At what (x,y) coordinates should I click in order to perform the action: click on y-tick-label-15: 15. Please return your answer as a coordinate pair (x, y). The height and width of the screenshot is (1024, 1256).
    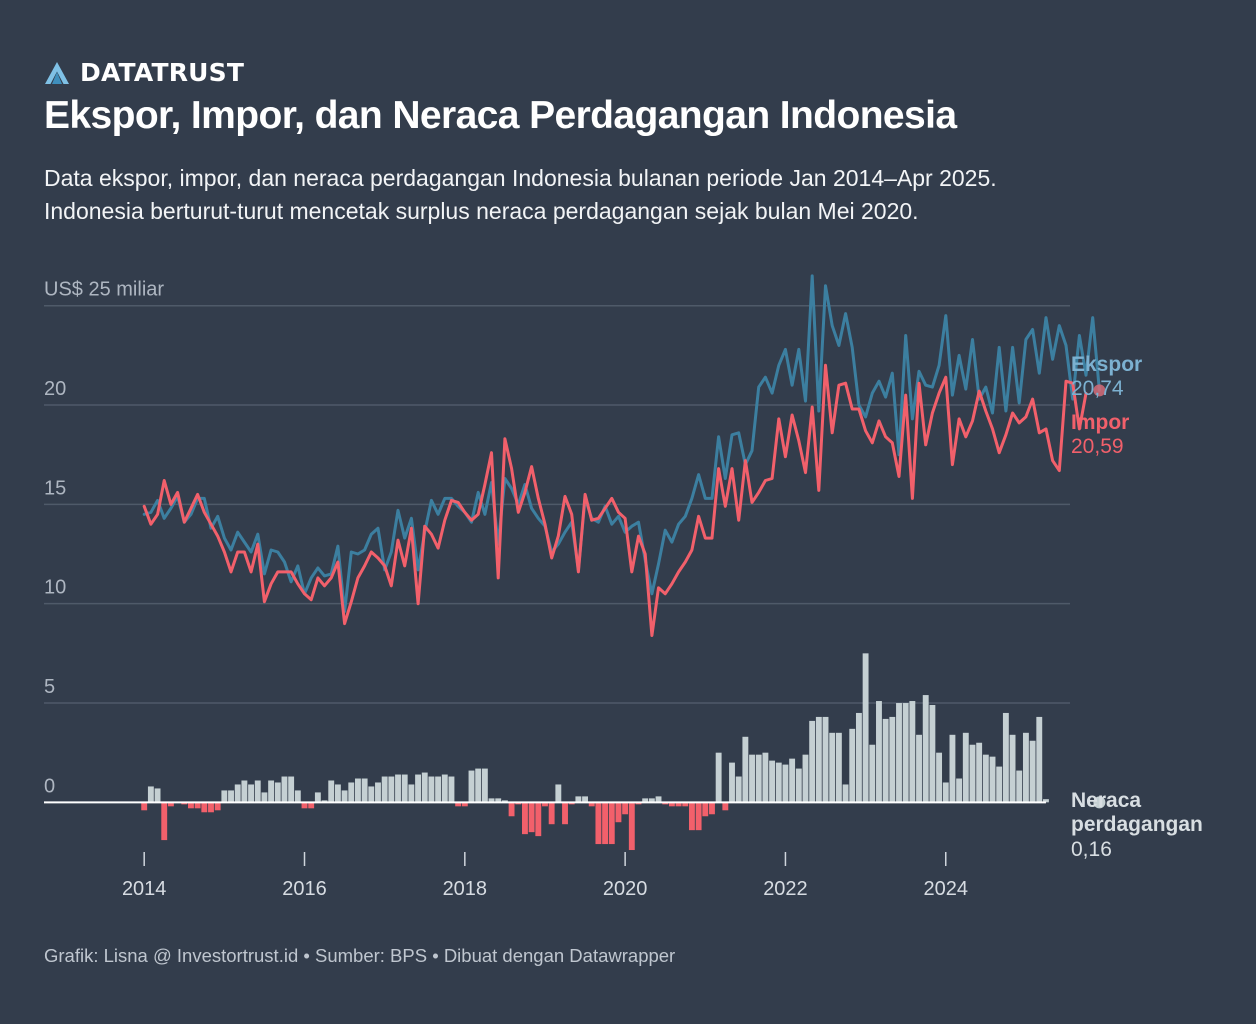
    Looking at the image, I should click on (55, 488).